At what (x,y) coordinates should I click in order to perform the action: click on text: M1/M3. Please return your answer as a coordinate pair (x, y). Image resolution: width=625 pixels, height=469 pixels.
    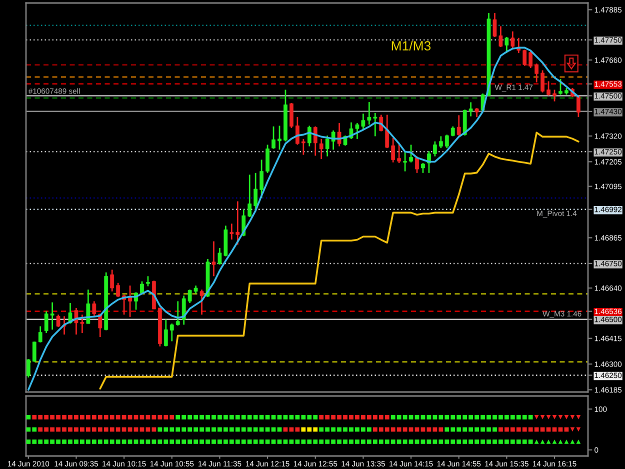
    Looking at the image, I should click on (411, 45).